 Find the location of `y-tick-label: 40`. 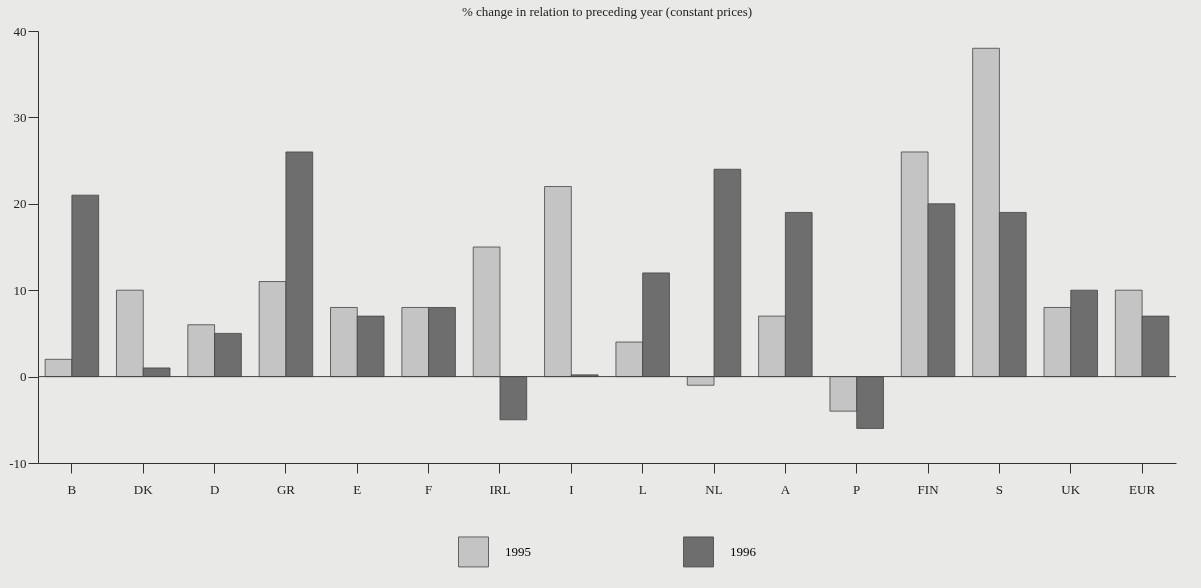

y-tick-label: 40 is located at coordinates (20, 31).